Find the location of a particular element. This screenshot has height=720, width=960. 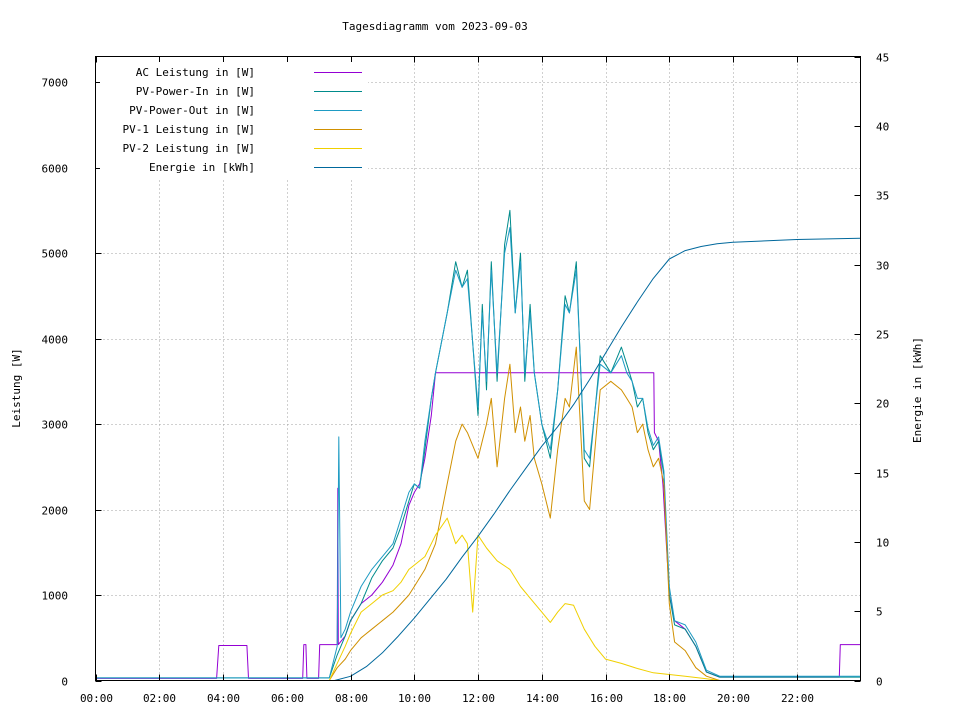

y-tick-label: 1000 is located at coordinates (55, 596).